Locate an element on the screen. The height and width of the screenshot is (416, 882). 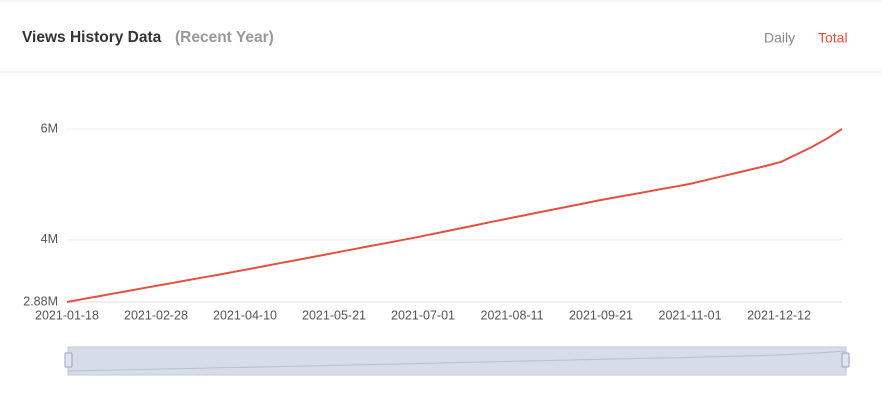
navigator-line is located at coordinates (457, 361).